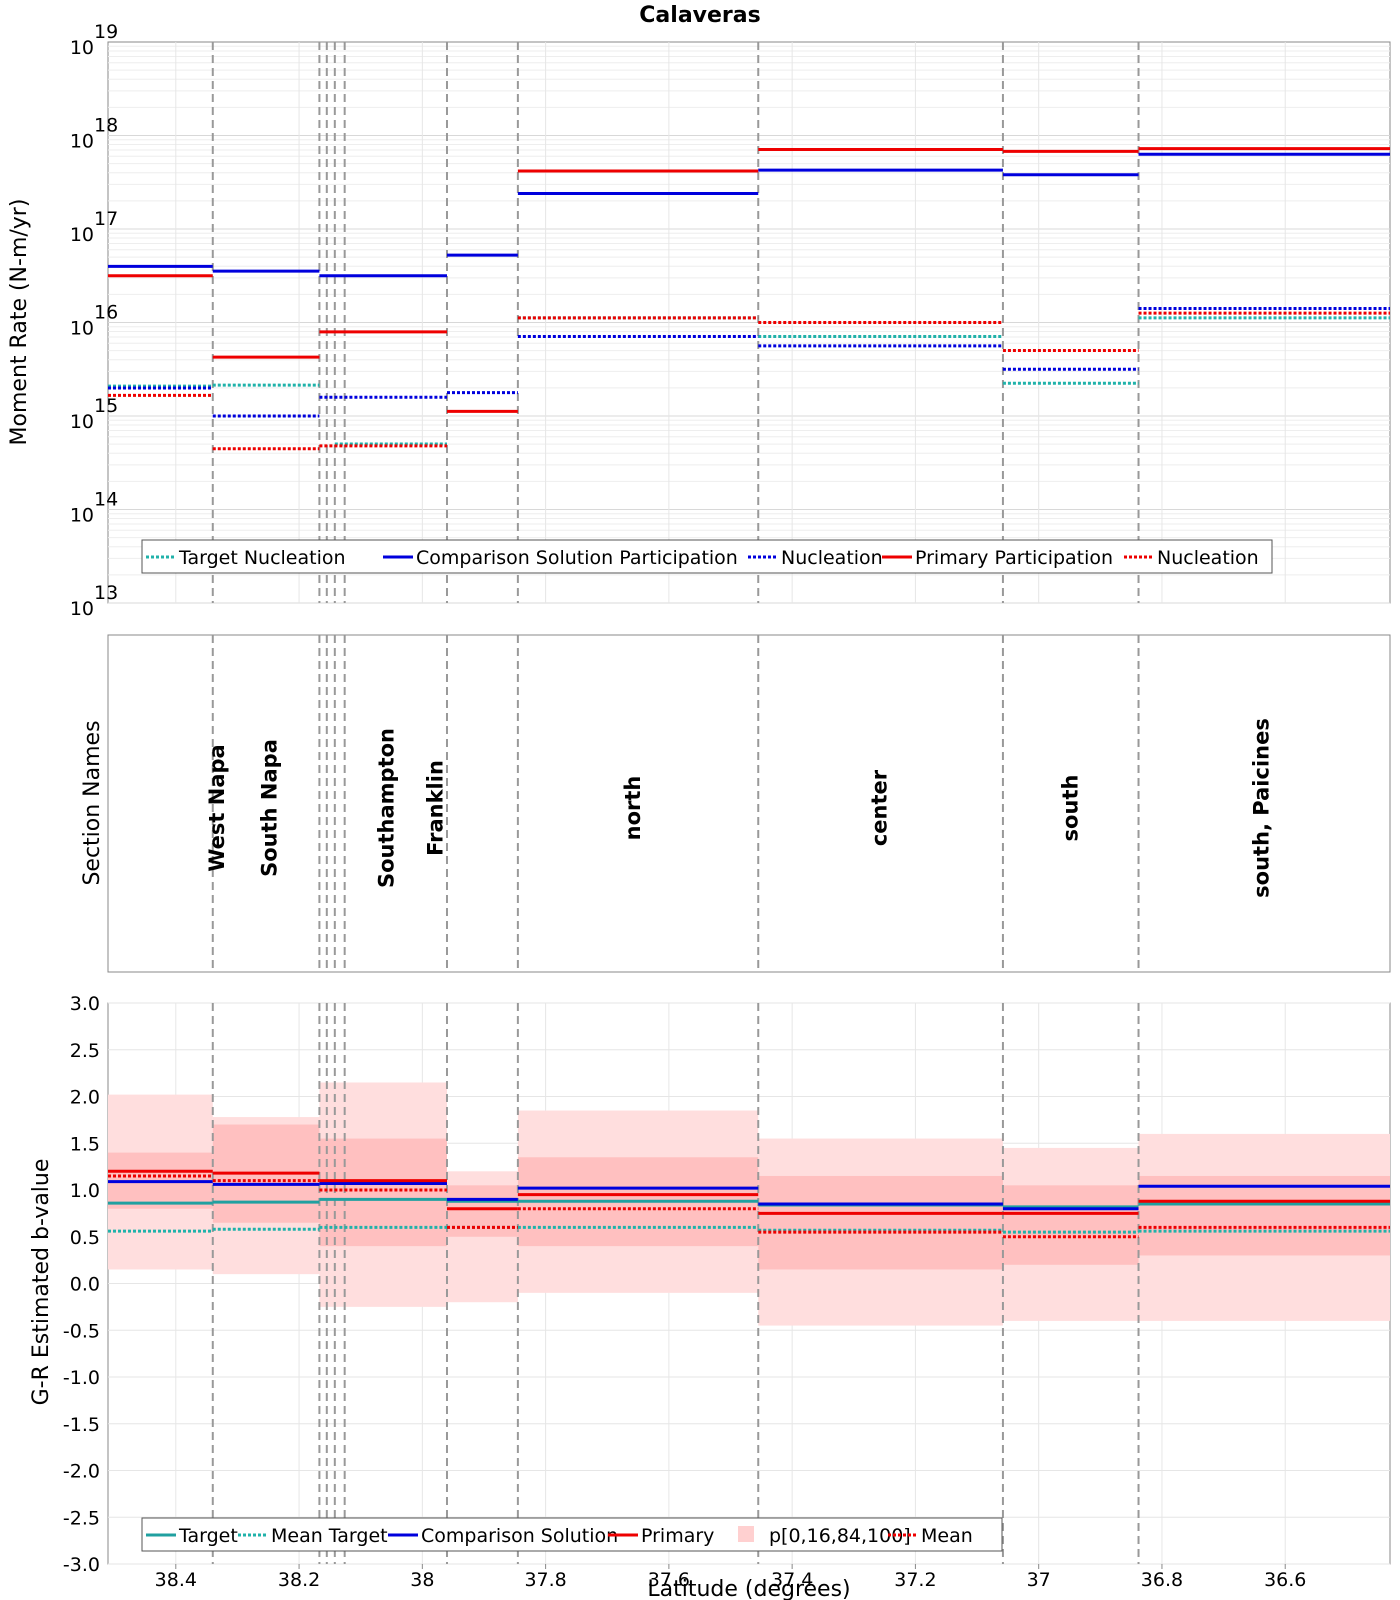 This screenshot has width=1400, height=1600. Describe the element at coordinates (386, 808) in the screenshot. I see `section-name-label: Southampton` at that location.